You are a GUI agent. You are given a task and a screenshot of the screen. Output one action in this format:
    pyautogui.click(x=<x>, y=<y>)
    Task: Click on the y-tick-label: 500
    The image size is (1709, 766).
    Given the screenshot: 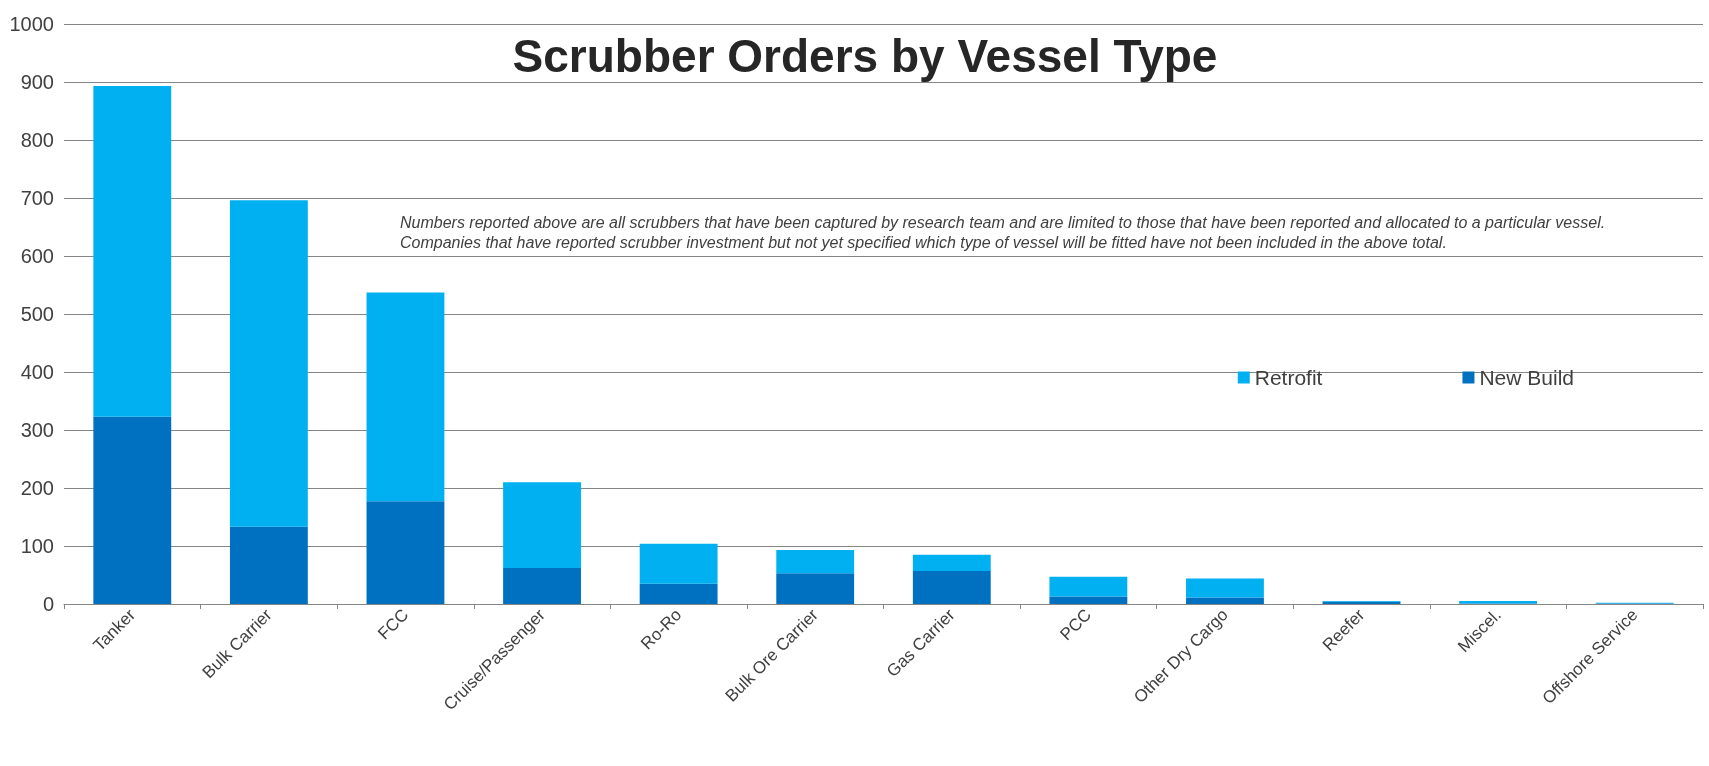 What is the action you would take?
    pyautogui.click(x=37, y=314)
    